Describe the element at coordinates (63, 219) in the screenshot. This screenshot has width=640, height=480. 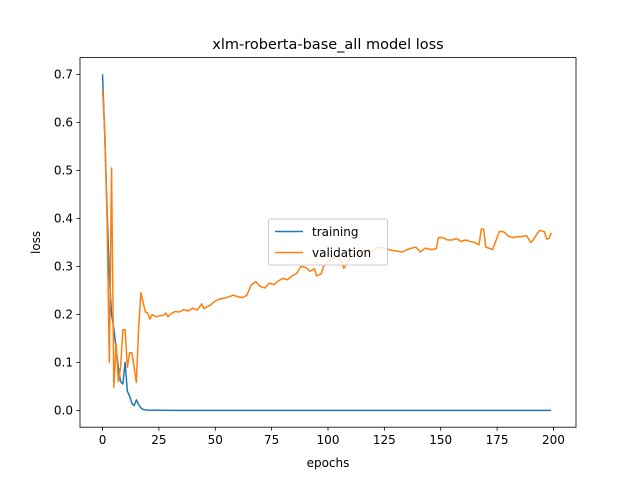
I see `y-tick-label: 0.4` at that location.